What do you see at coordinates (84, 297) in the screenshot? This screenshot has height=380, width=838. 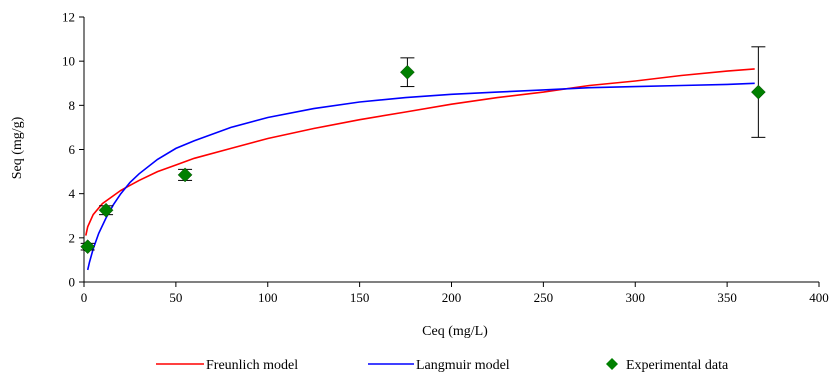 I see `x-tick-label: 0` at bounding box center [84, 297].